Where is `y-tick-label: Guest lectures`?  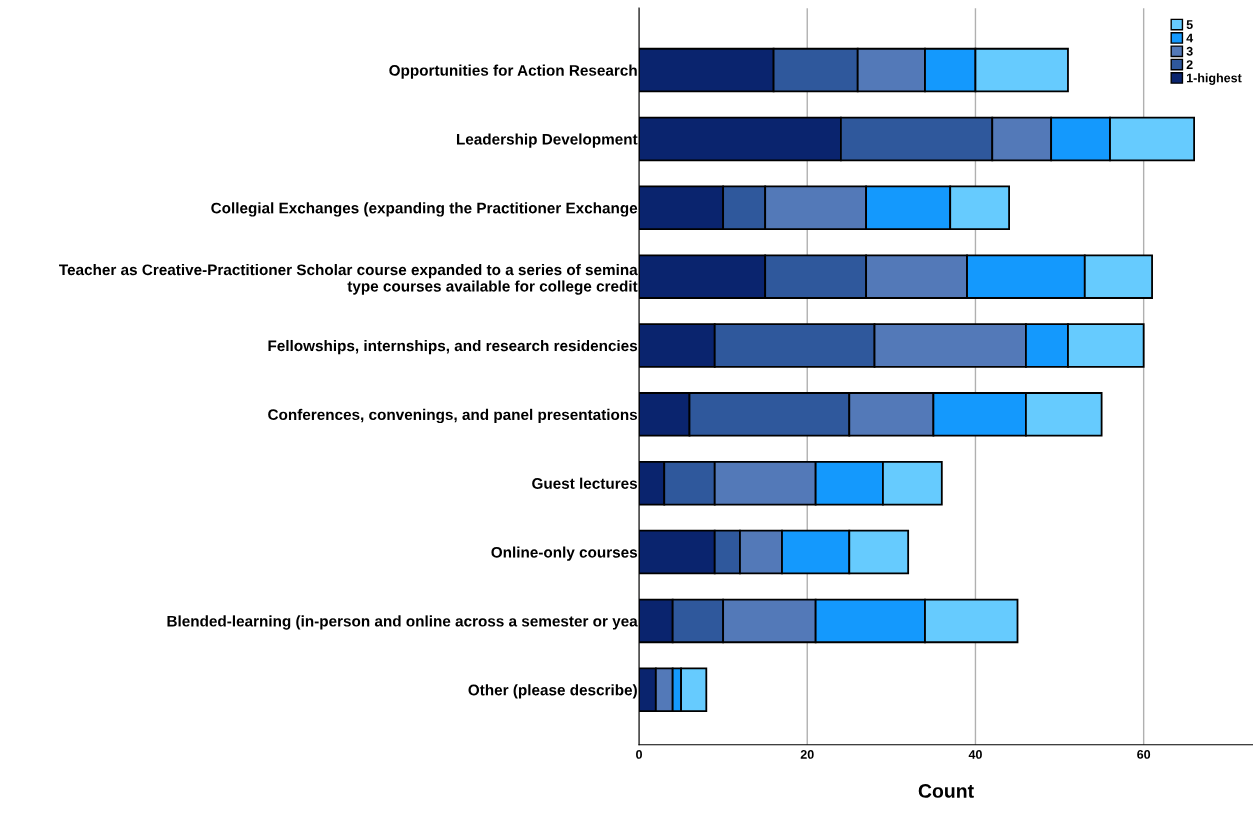 y-tick-label: Guest lectures is located at coordinates (585, 483).